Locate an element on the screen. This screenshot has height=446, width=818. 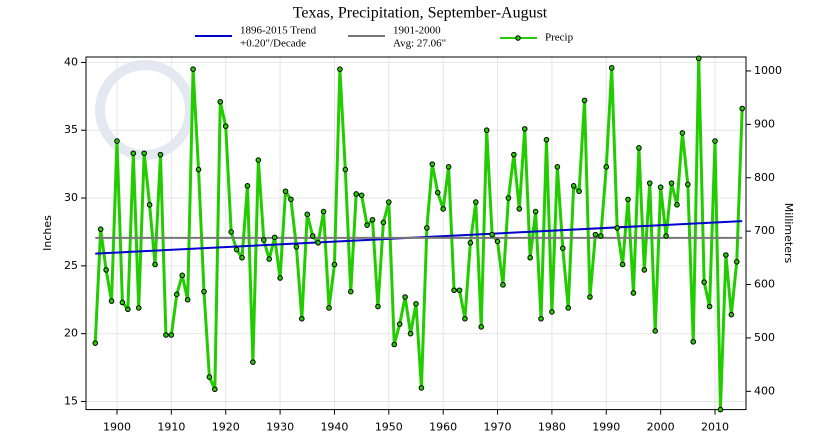
y2-tick-label: 800 is located at coordinates (764, 177).